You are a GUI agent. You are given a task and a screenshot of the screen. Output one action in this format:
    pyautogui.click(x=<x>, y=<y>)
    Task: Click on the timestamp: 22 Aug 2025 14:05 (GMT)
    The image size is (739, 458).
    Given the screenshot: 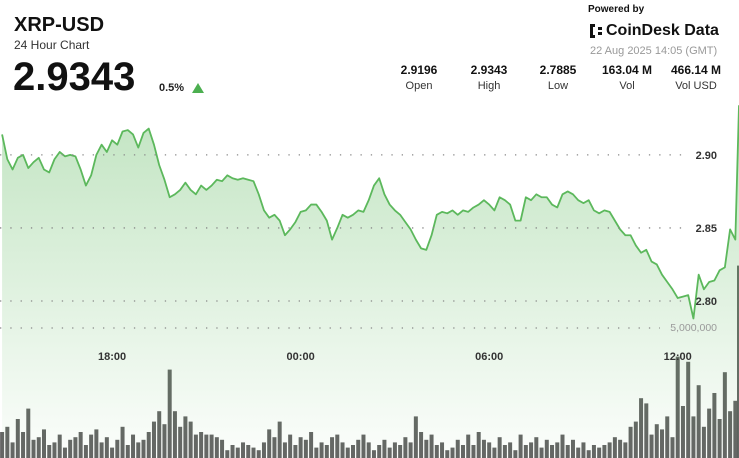 What is the action you would take?
    pyautogui.click(x=654, y=51)
    